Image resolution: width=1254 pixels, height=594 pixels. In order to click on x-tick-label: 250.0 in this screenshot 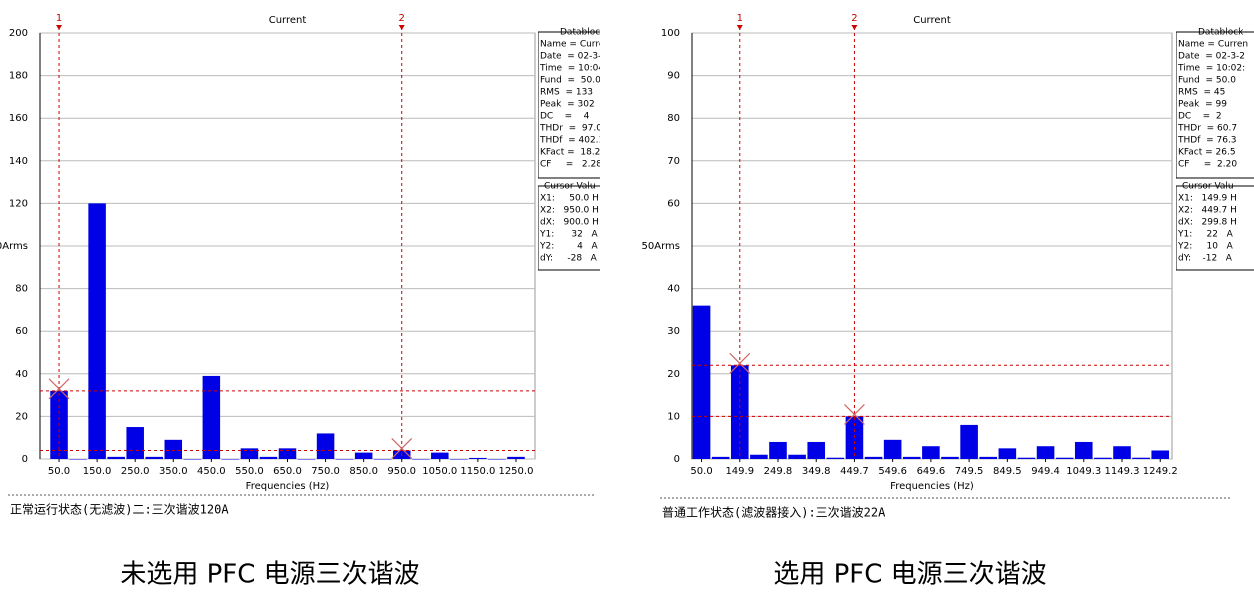, I will do `click(135, 471)`.